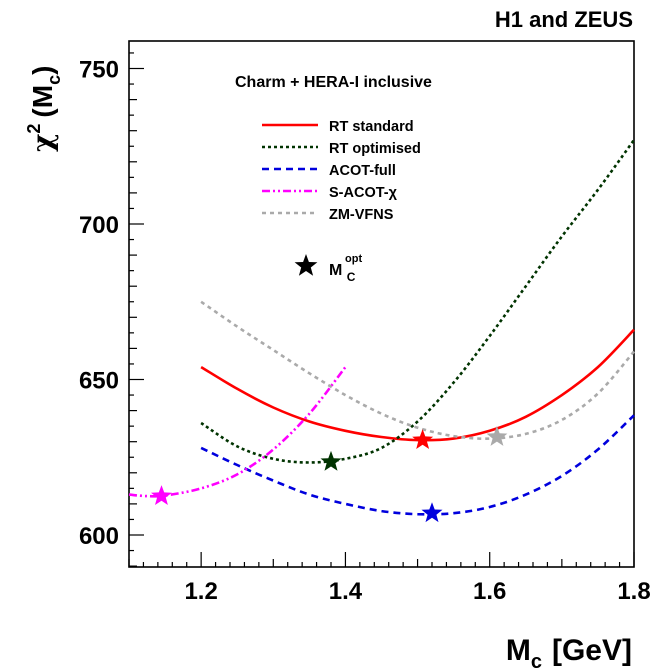 Image resolution: width=659 pixels, height=670 pixels. Describe the element at coordinates (54, 80) in the screenshot. I see `y-axis-label-sub: c` at that location.